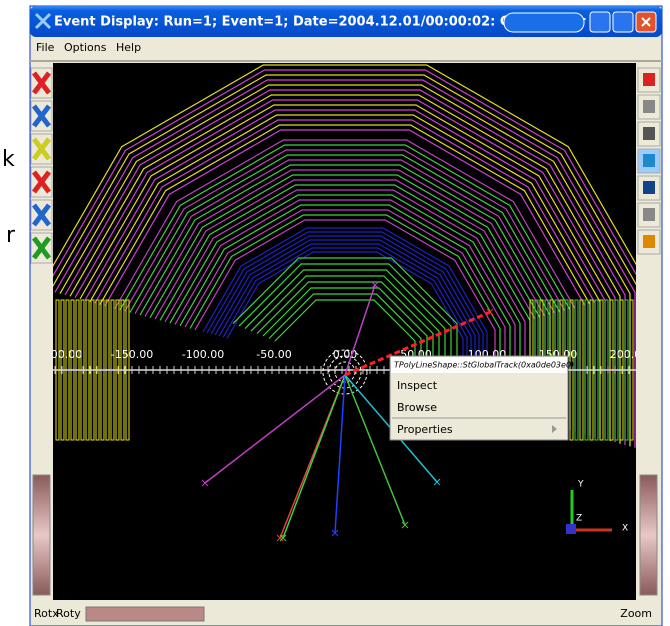  I want to click on left-slider, so click(41, 535).